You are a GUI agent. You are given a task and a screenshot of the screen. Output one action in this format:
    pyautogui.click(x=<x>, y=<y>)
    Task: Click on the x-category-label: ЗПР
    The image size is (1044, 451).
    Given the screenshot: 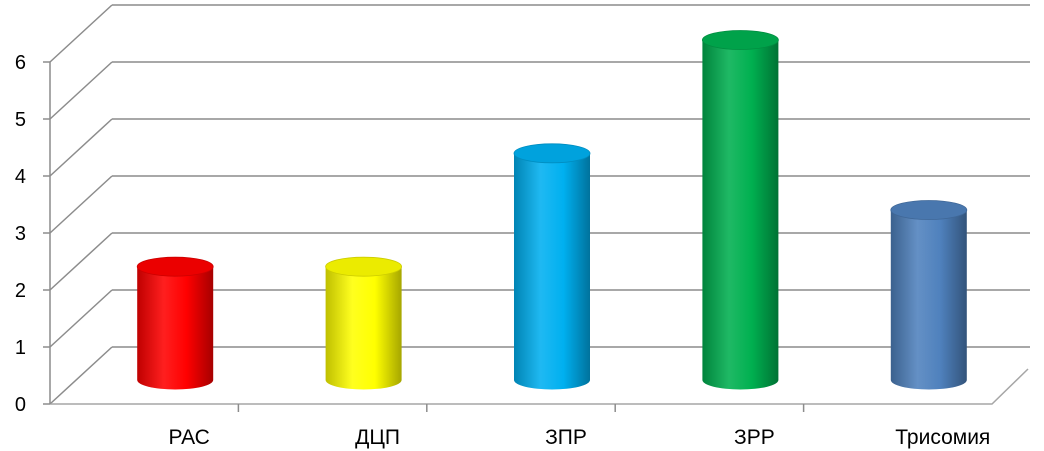 What is the action you would take?
    pyautogui.click(x=566, y=437)
    